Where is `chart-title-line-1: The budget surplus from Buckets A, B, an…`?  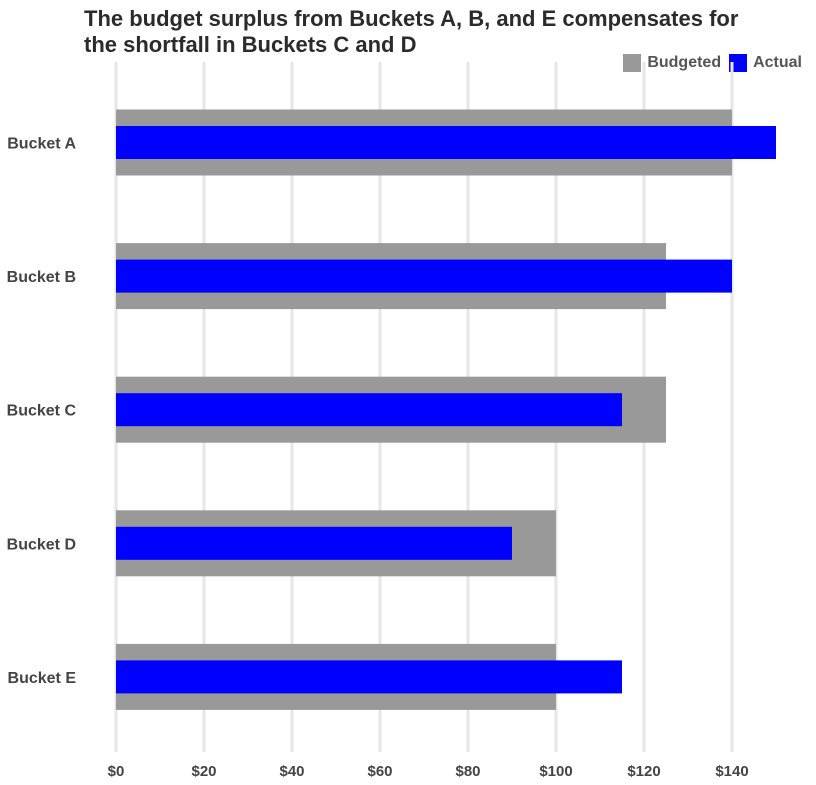
chart-title-line-1: The budget surplus from Buckets A, B, an… is located at coordinates (411, 18).